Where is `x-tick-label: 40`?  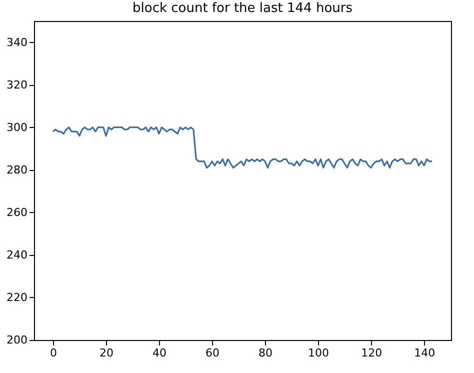 x-tick-label: 40 is located at coordinates (159, 353).